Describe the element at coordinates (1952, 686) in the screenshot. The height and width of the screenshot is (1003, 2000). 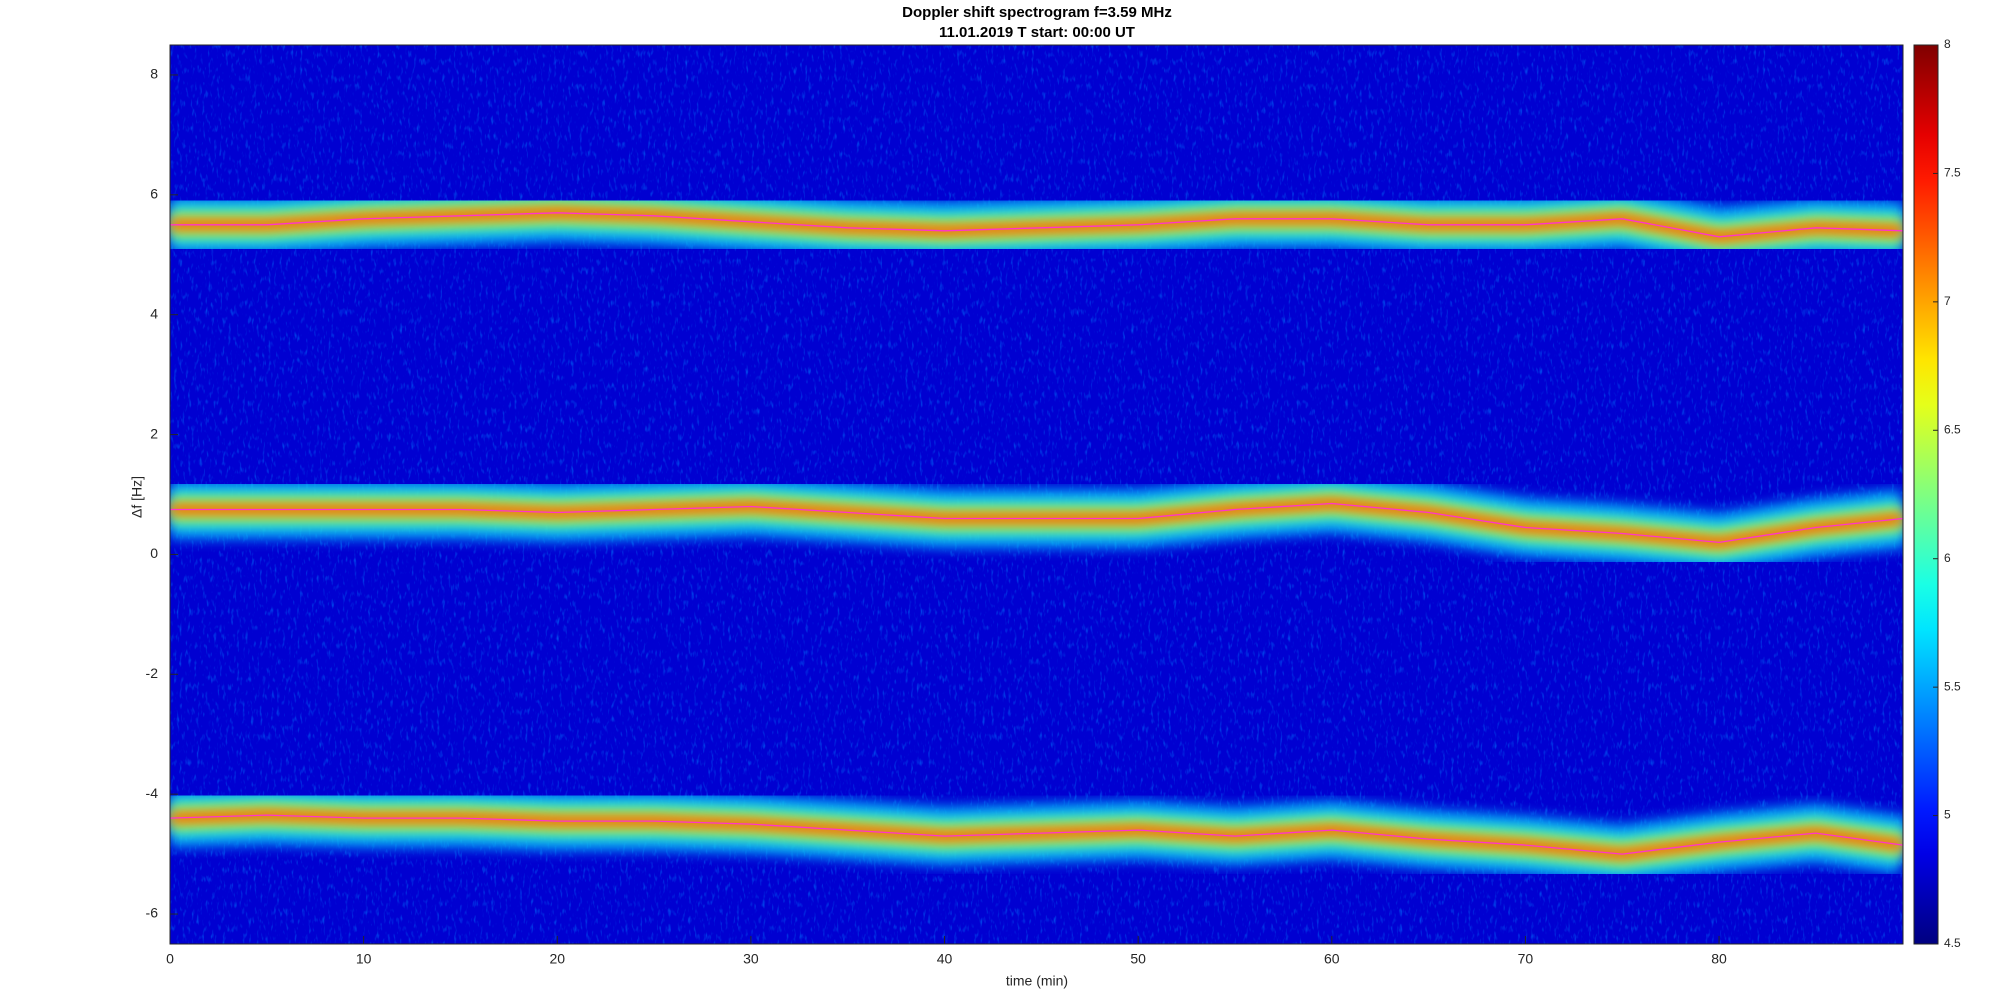
I see `colorbar-tick-label: 5.5` at that location.